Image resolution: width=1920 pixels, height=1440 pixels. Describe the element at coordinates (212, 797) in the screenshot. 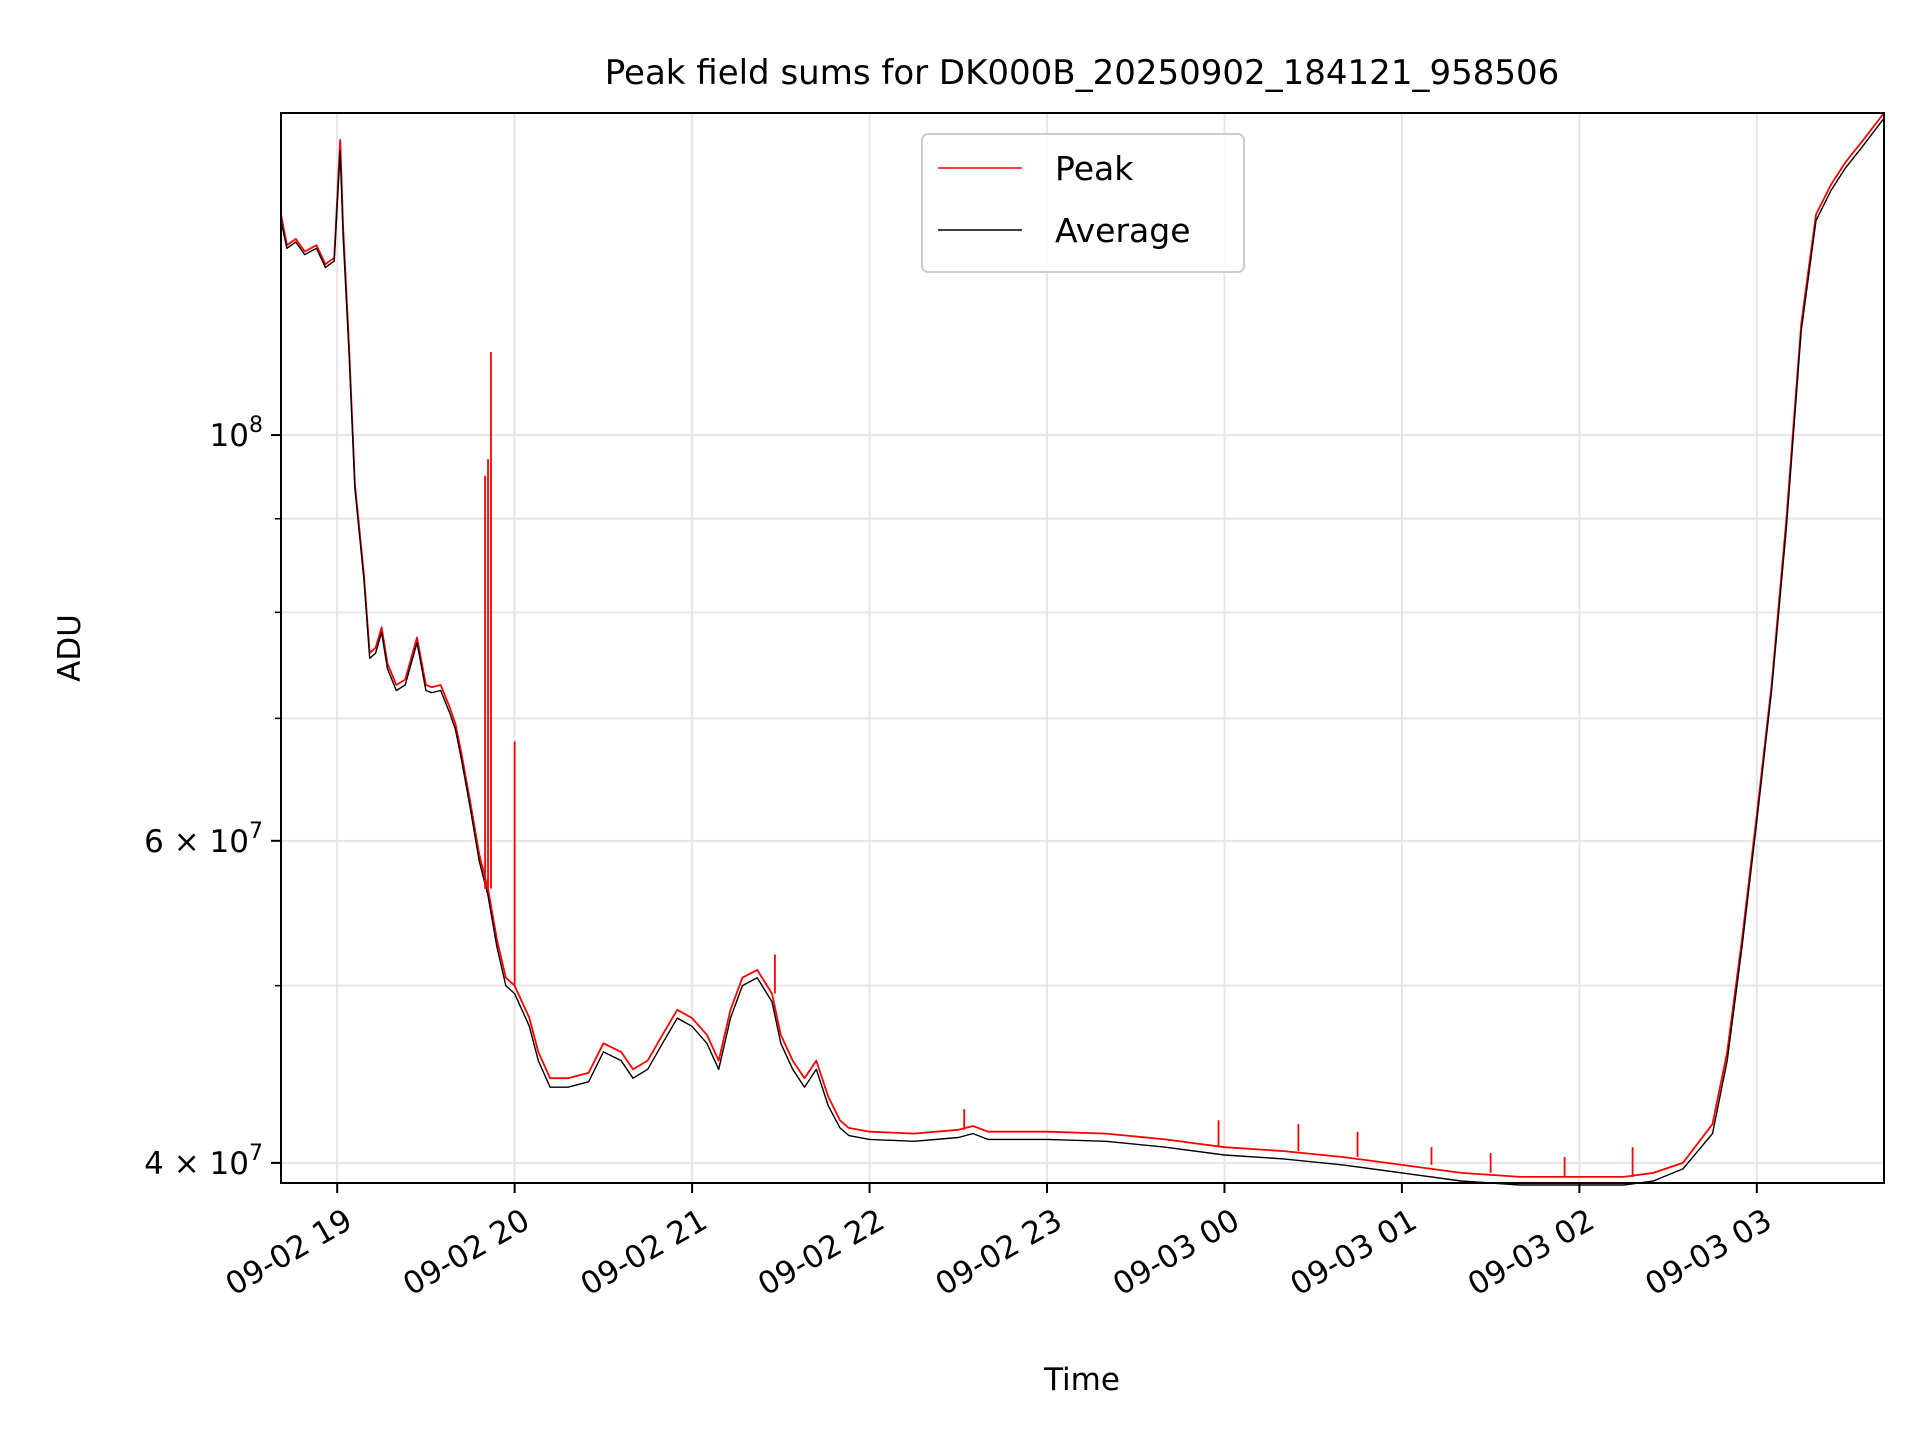

I see `y-axis: 108 6 × 107 4 × 107` at that location.